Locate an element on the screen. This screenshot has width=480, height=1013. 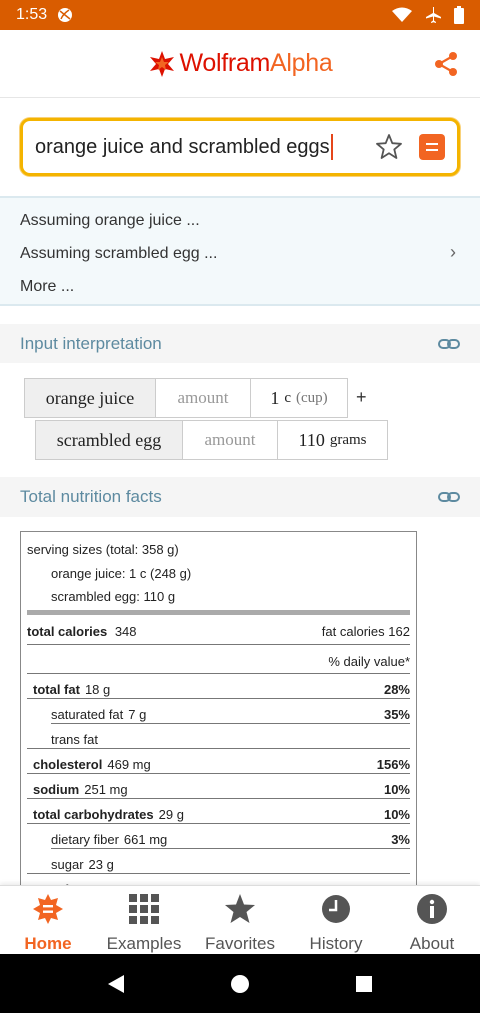
fat-calories-group: fat calories 162 is located at coordinates (366, 631).